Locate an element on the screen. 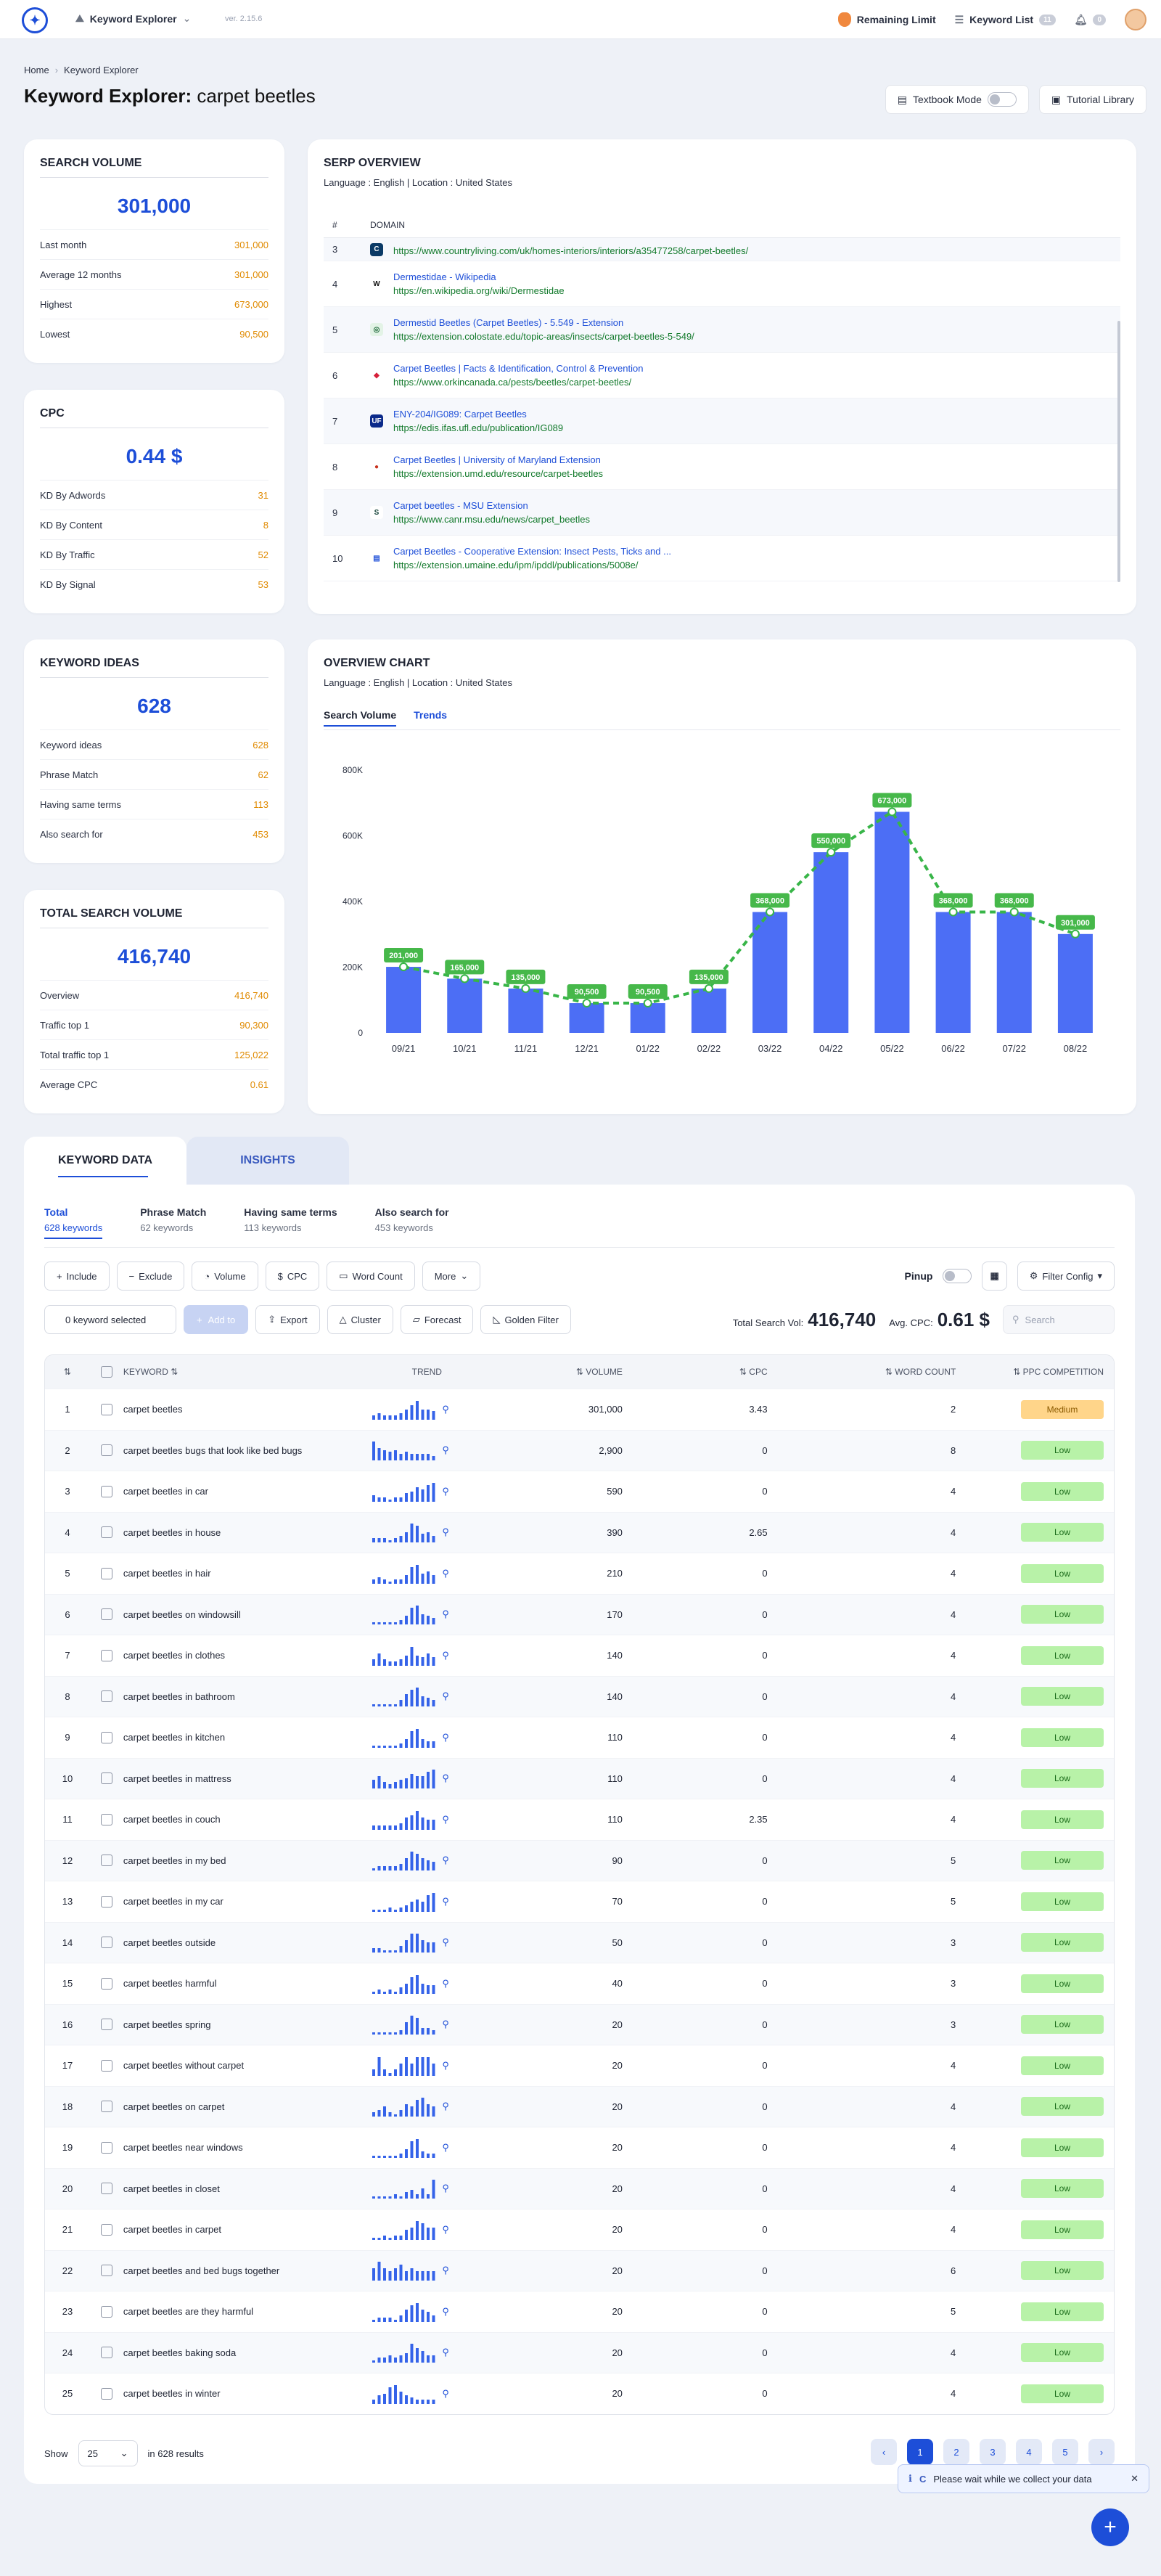  col-keyword: KEYWORD ⇅ is located at coordinates (151, 1372).